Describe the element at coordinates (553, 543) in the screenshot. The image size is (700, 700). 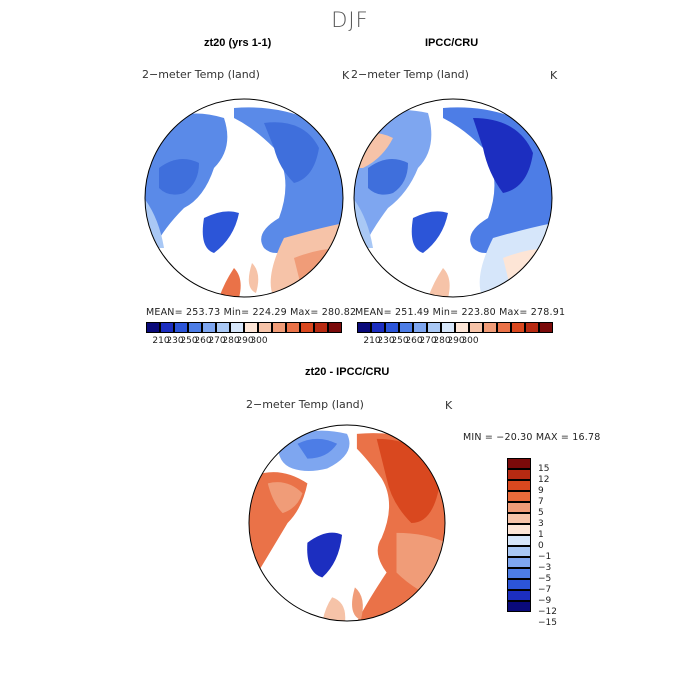
I see `colorbar-diff-ticks: 15 12 9 7 5 3 1 0 −1 −3 −5 −7 −9 −12 −15` at that location.